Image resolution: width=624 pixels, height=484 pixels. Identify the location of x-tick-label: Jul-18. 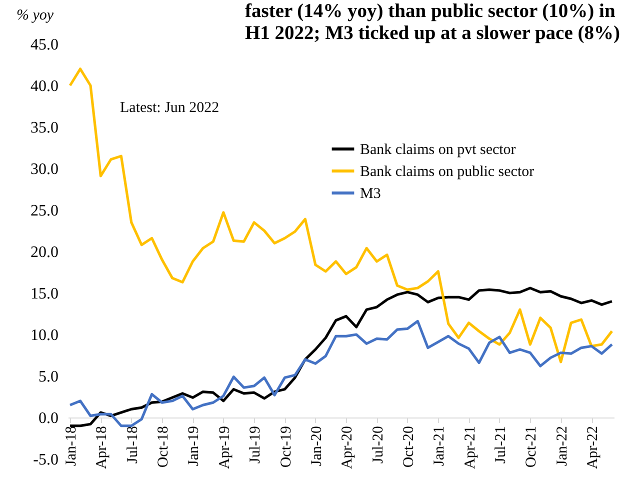
(132, 445).